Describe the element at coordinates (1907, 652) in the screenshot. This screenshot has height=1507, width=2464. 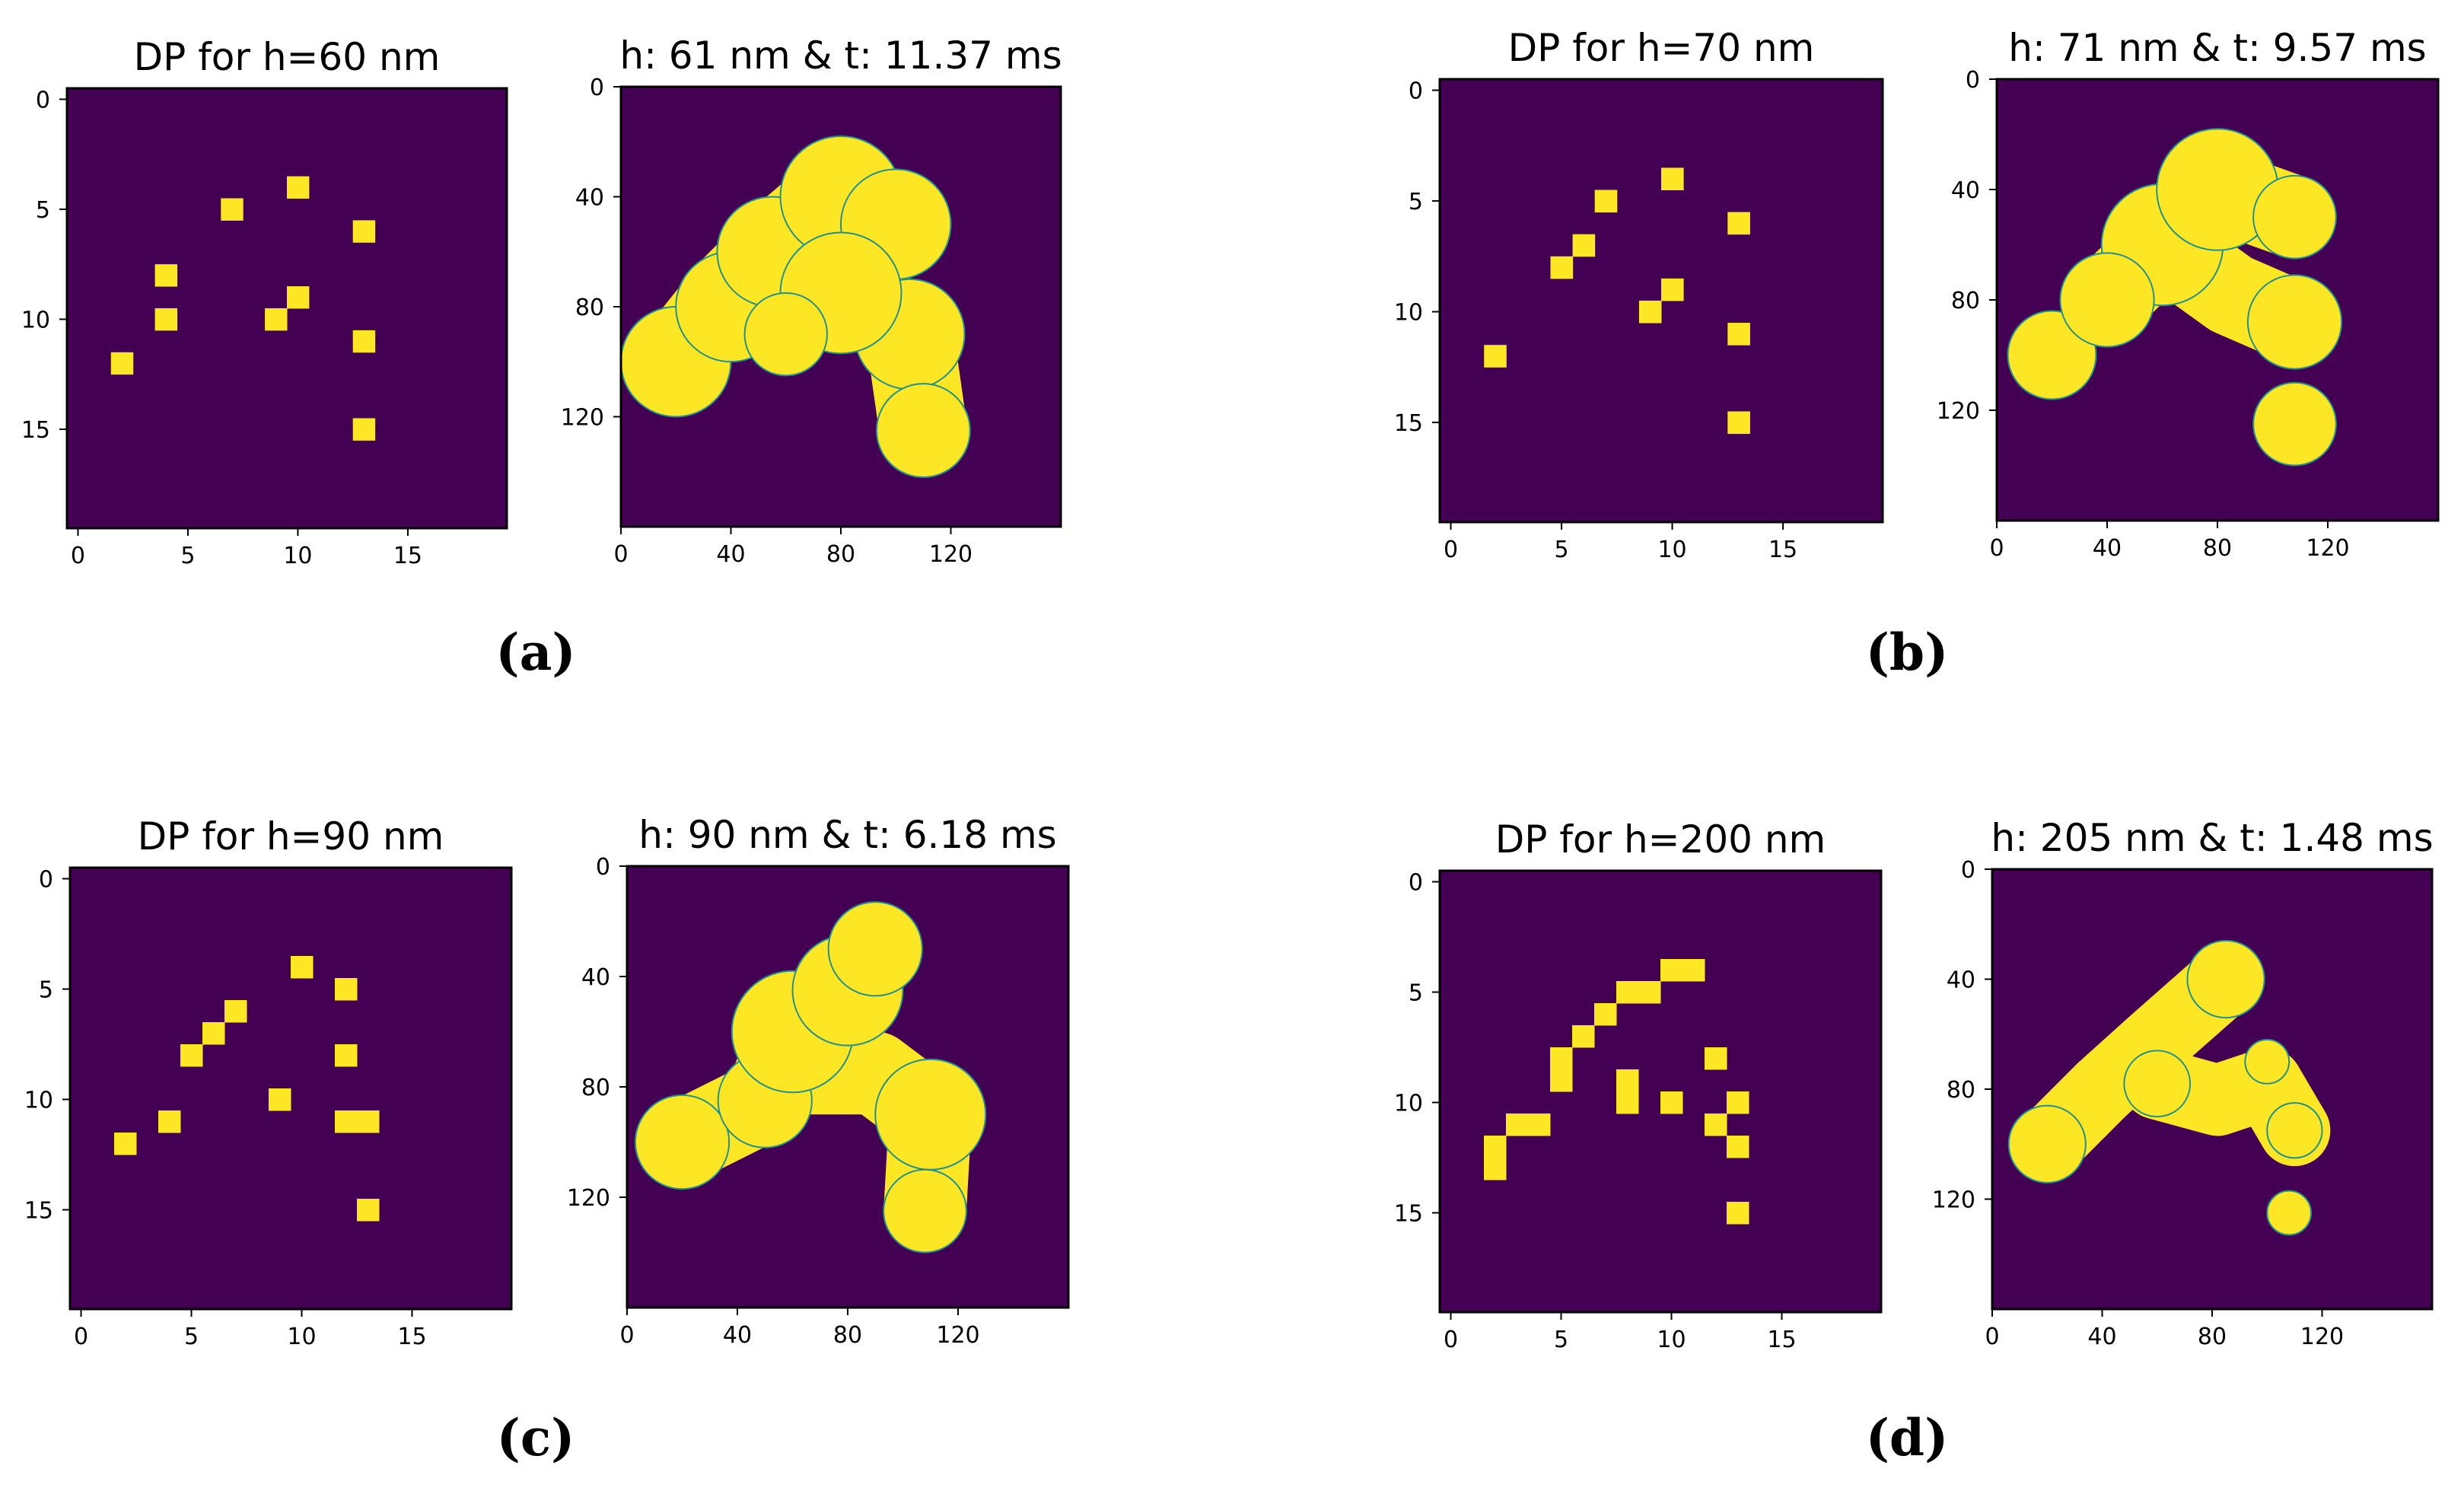
I see `panel-caption: (b)` at that location.